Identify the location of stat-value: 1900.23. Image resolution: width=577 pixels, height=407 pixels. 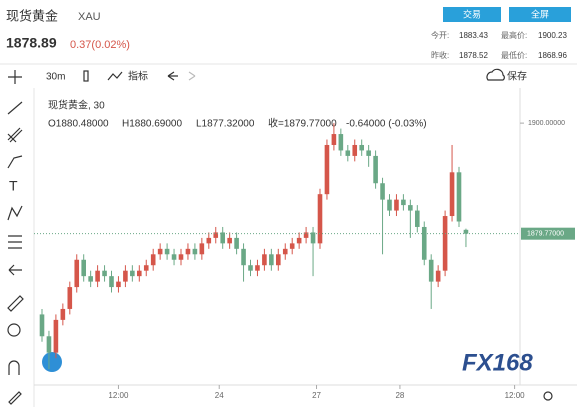
(552, 35).